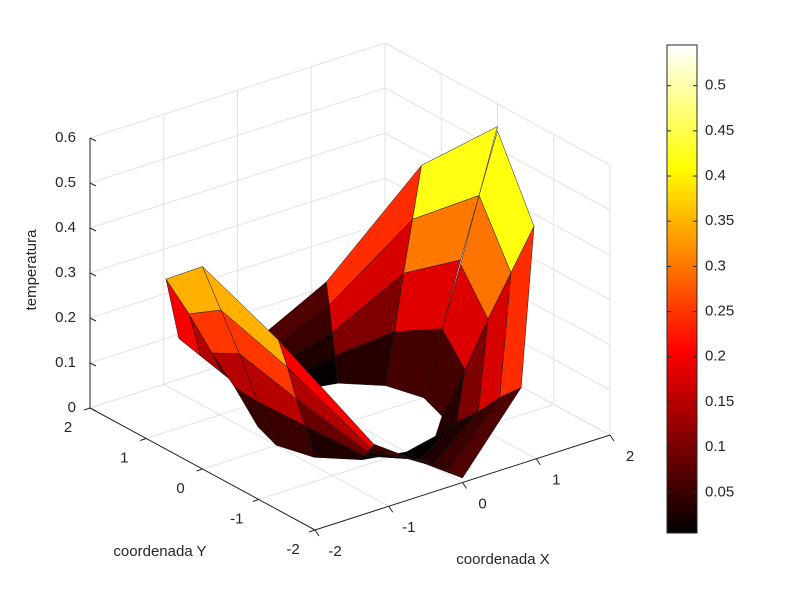  What do you see at coordinates (556, 480) in the screenshot?
I see `x-tick-label: 1` at bounding box center [556, 480].